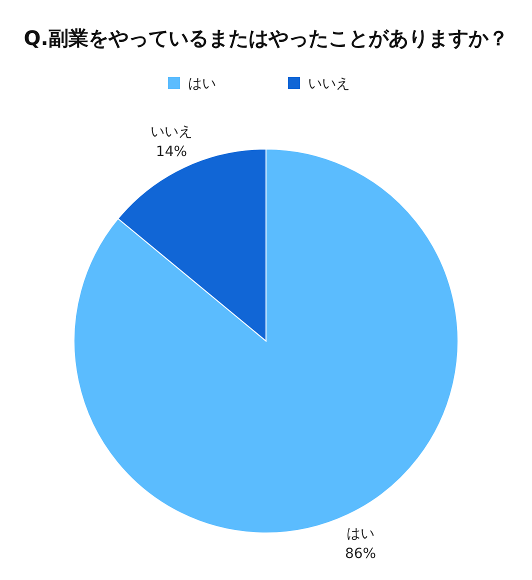 This screenshot has width=532, height=580. I want to click on data-label: 86%, so click(360, 554).